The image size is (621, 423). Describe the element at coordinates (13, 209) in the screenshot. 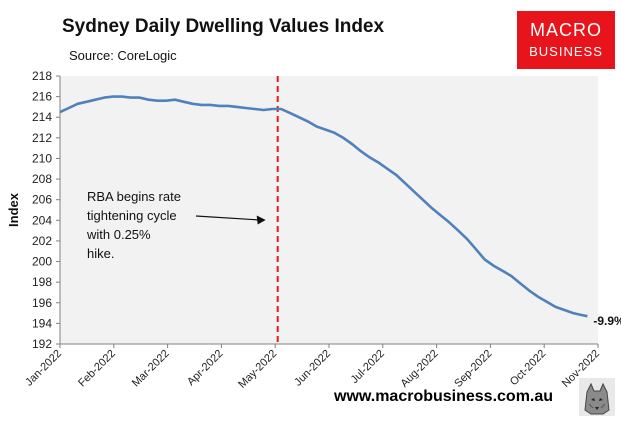

I see `y-axis-label: Index` at that location.